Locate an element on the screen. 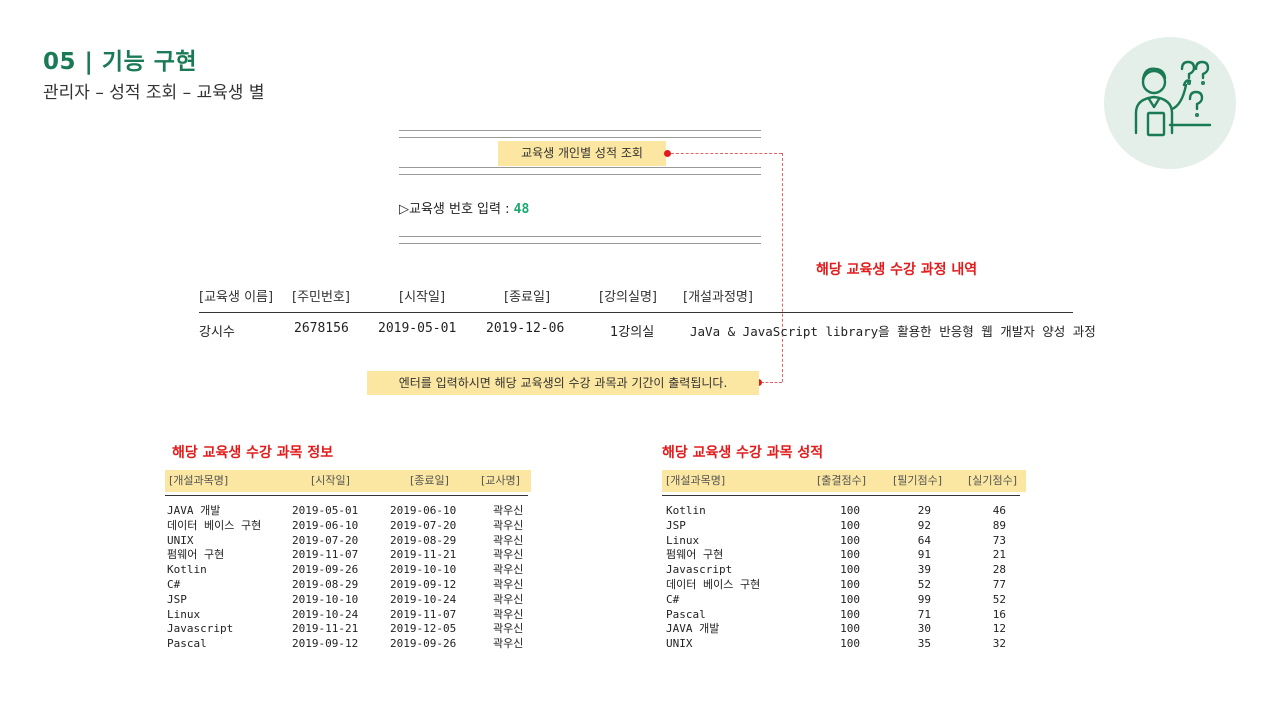 This screenshot has width=1280, height=720. cell-practical: 46 is located at coordinates (999, 510).